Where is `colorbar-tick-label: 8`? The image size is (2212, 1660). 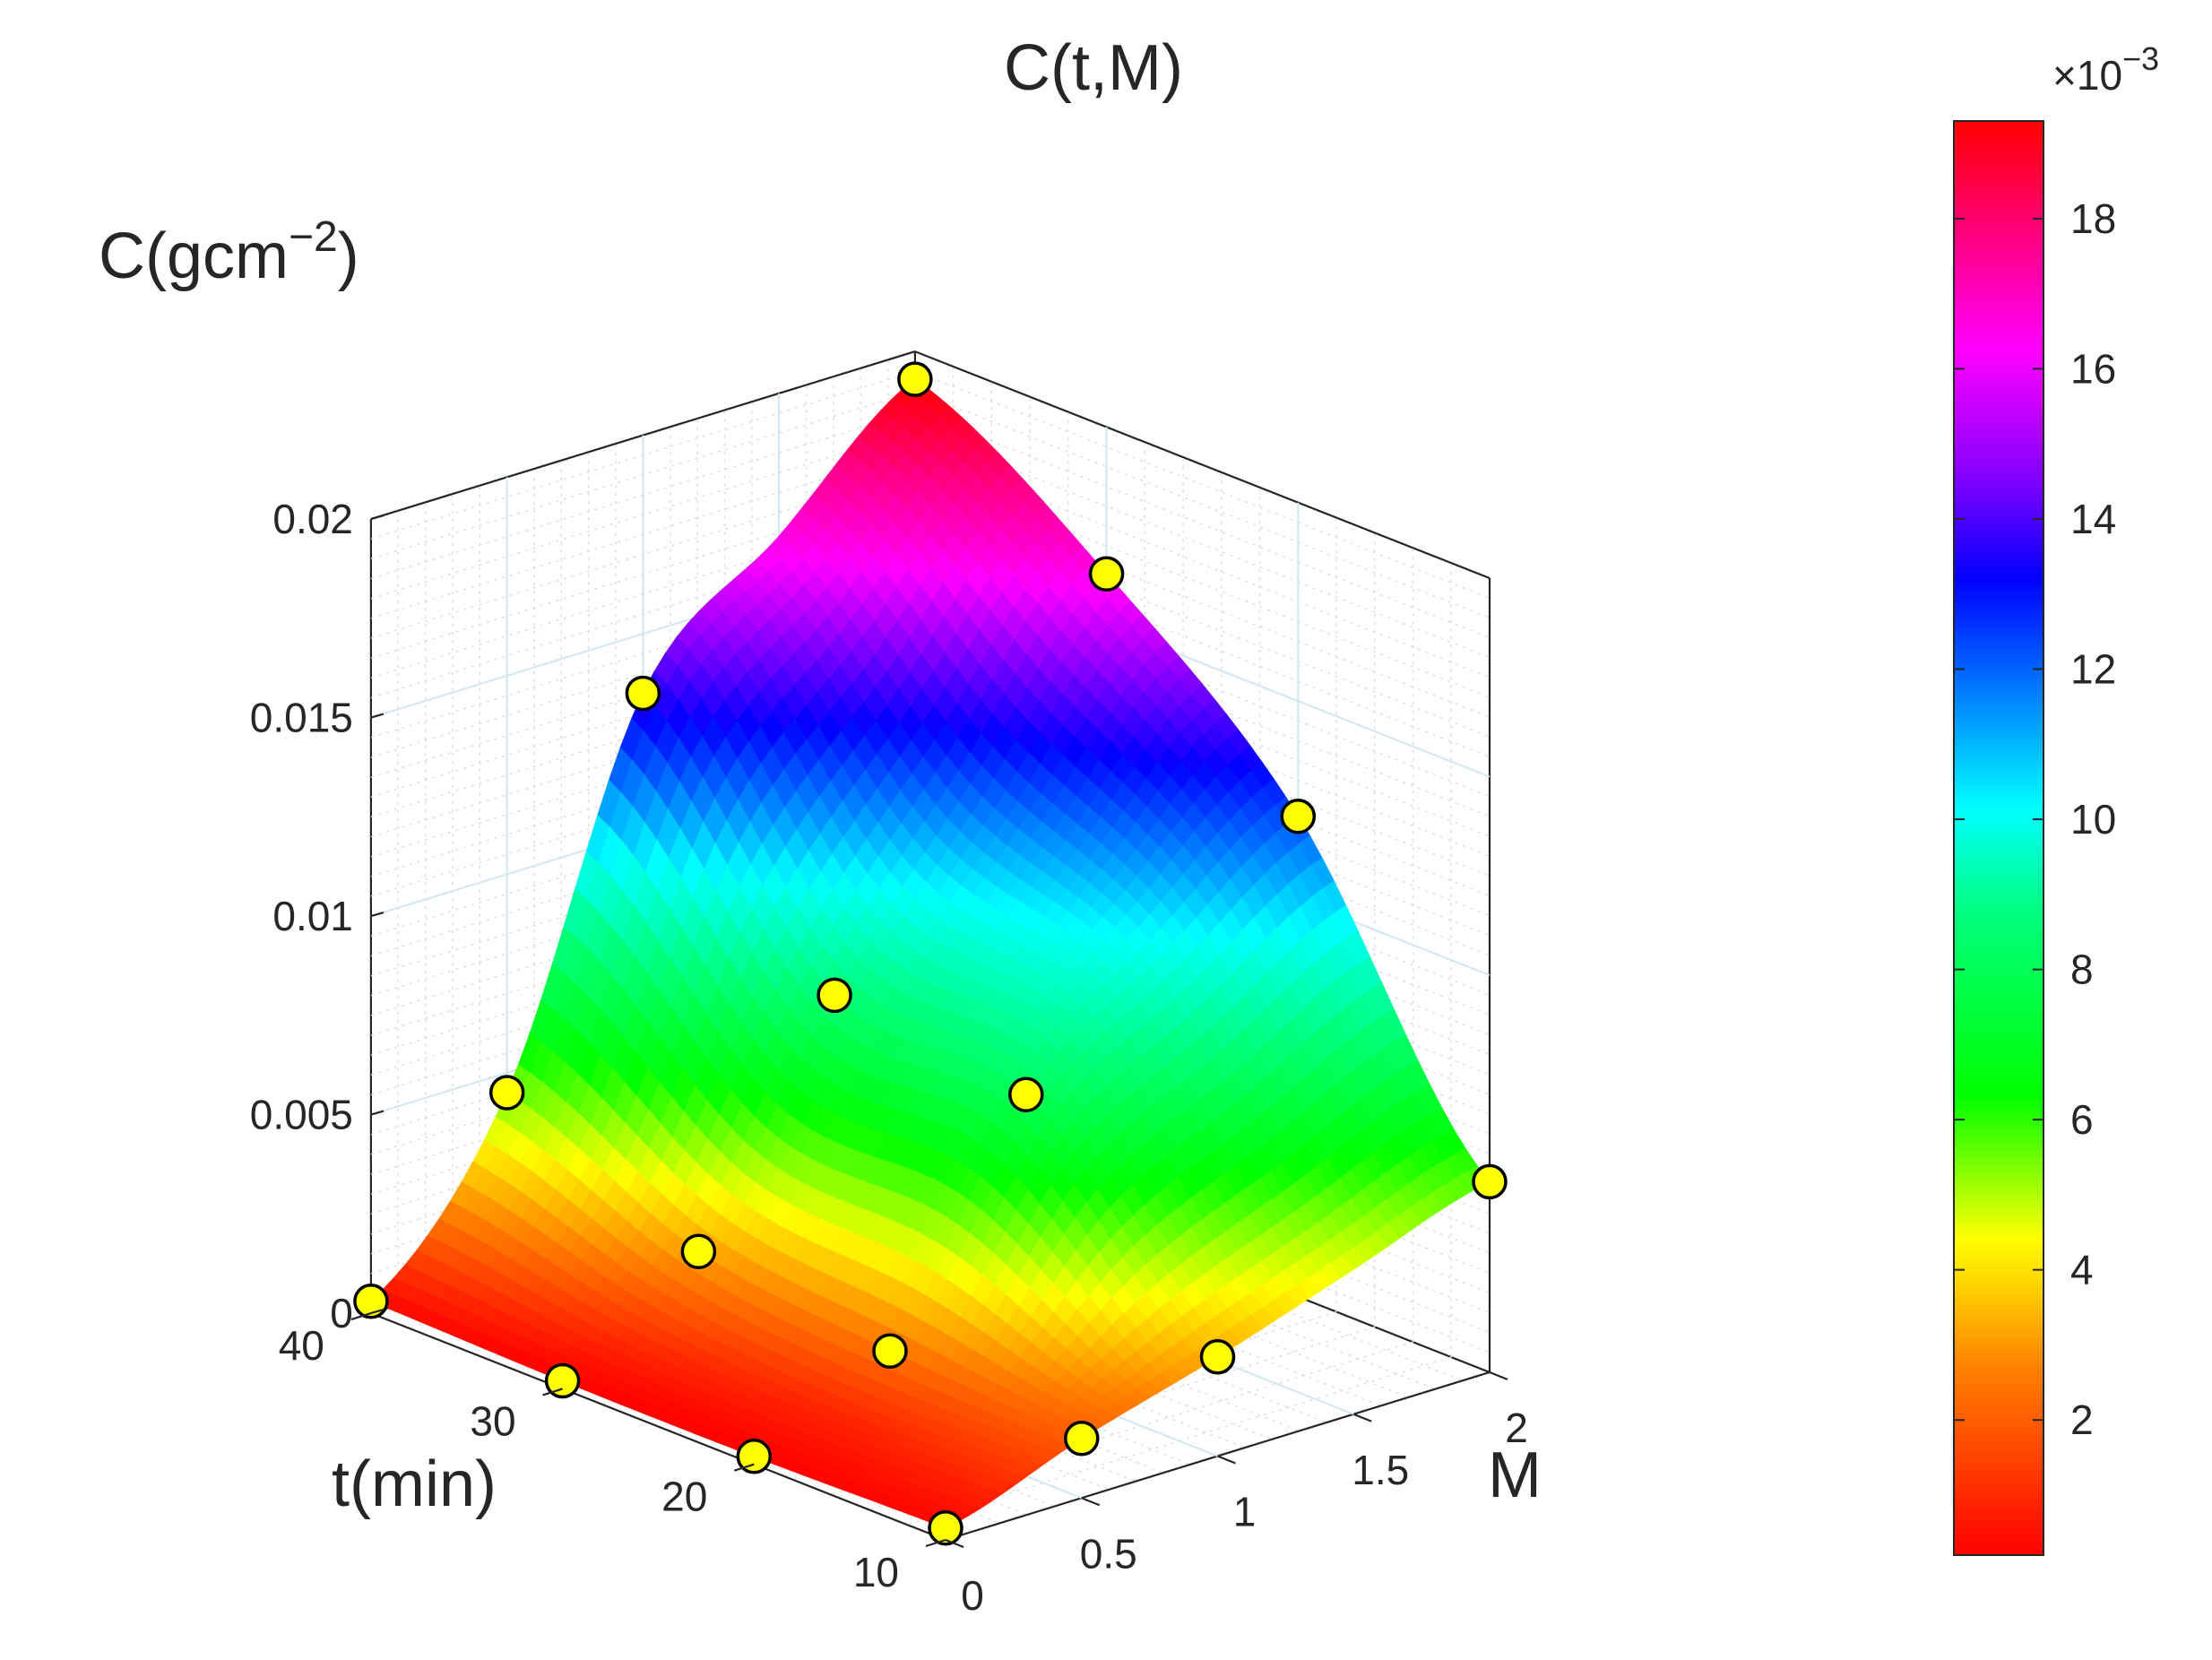 colorbar-tick-label: 8 is located at coordinates (2082, 970).